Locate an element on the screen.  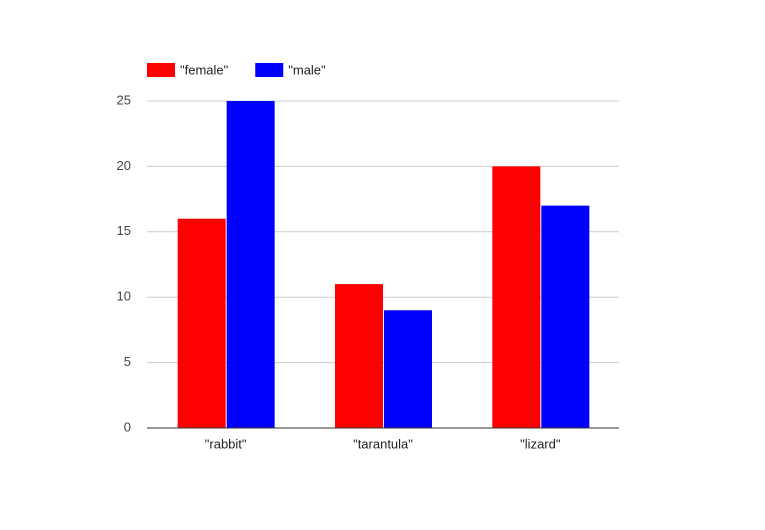
x-tick-label: "lizard" is located at coordinates (540, 443).